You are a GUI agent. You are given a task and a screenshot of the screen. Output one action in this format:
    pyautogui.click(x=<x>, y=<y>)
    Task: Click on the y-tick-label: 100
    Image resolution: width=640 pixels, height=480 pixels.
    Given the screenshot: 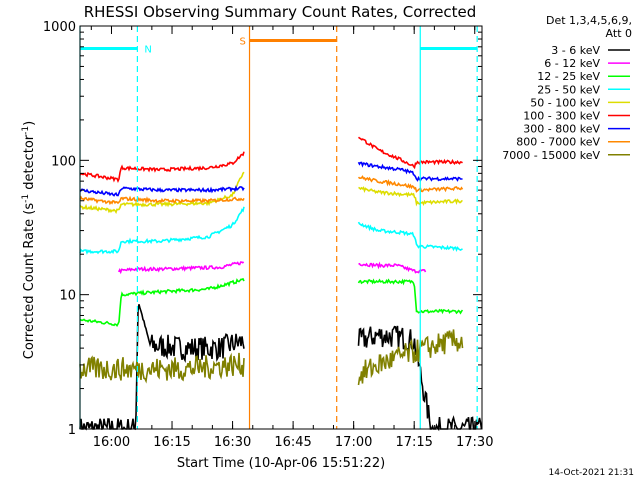 What is the action you would take?
    pyautogui.click(x=63, y=161)
    